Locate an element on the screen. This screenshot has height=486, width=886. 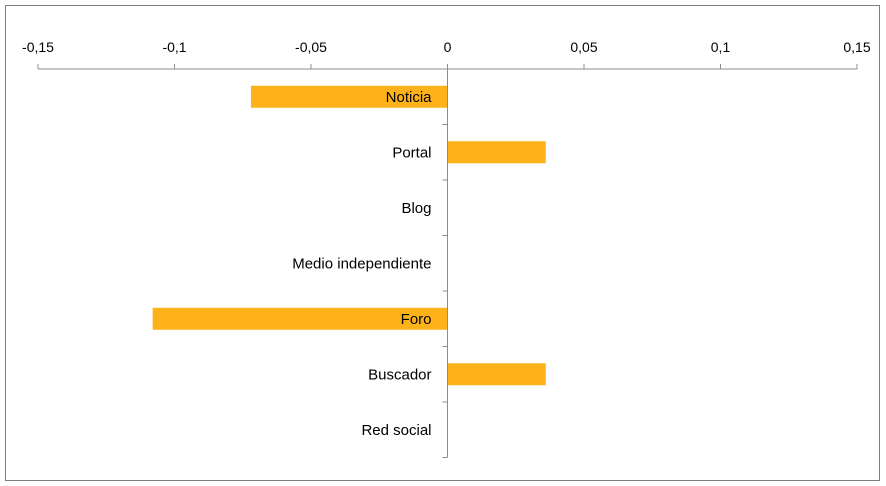
x-tick-label: -0,15 is located at coordinates (38, 47).